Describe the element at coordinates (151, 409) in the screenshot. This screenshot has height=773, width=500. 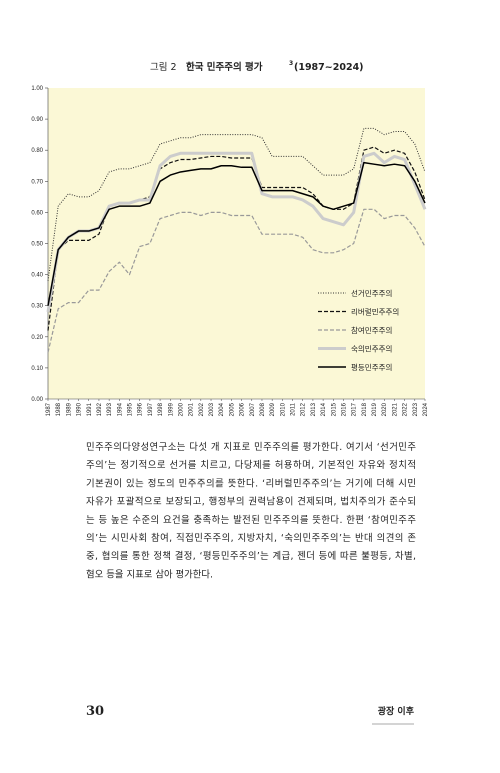
I see `x-tick-label: 1997` at that location.